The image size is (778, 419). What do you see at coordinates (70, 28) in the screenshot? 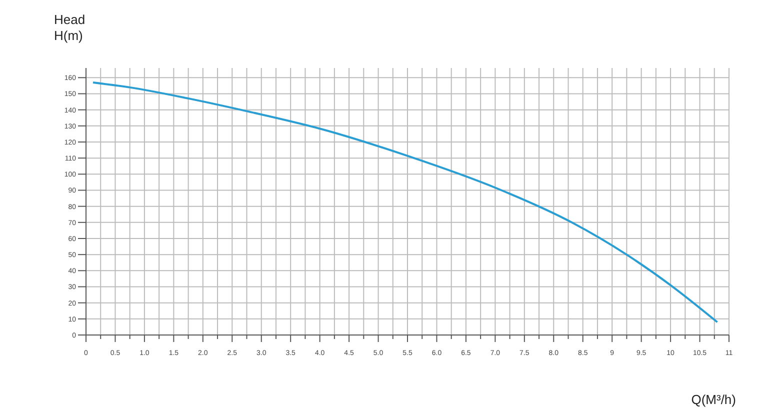
I see `y-axis-title: Head H(m)` at bounding box center [70, 28].